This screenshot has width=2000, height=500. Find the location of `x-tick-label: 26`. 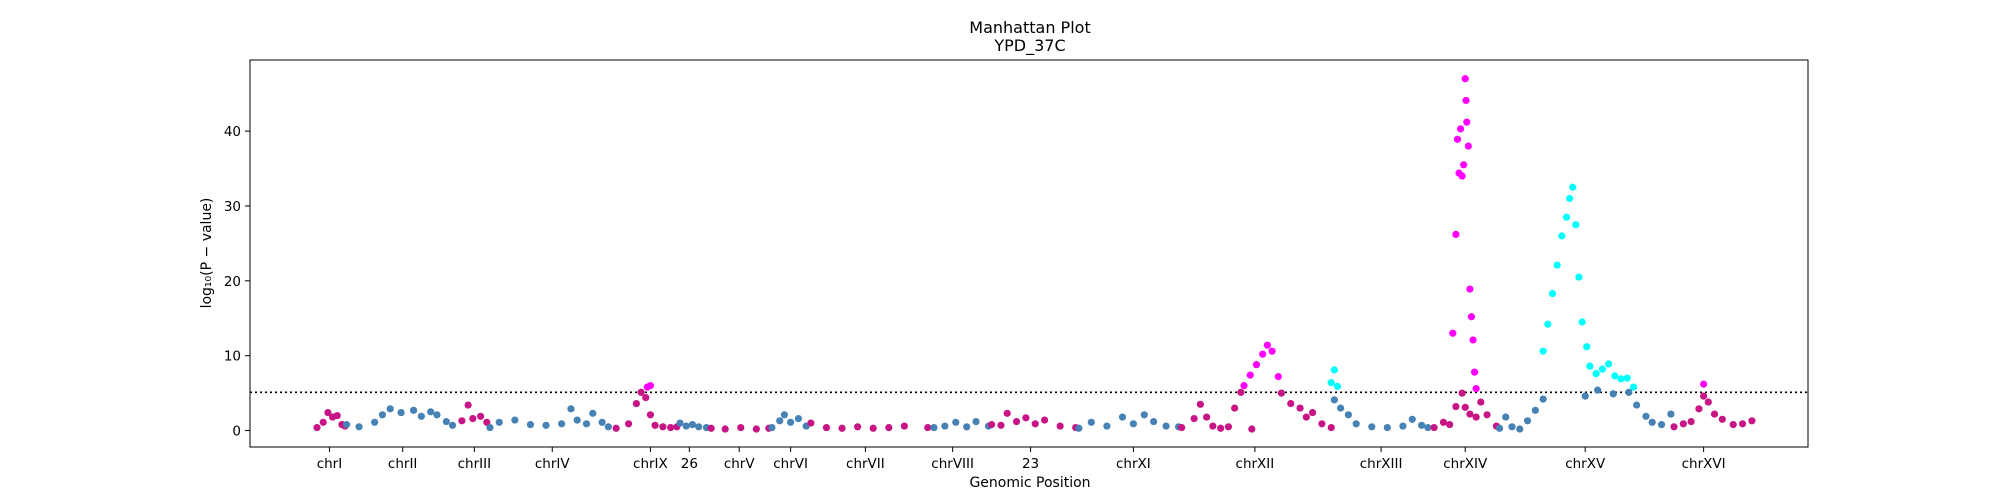

x-tick-label: 26 is located at coordinates (689, 464).